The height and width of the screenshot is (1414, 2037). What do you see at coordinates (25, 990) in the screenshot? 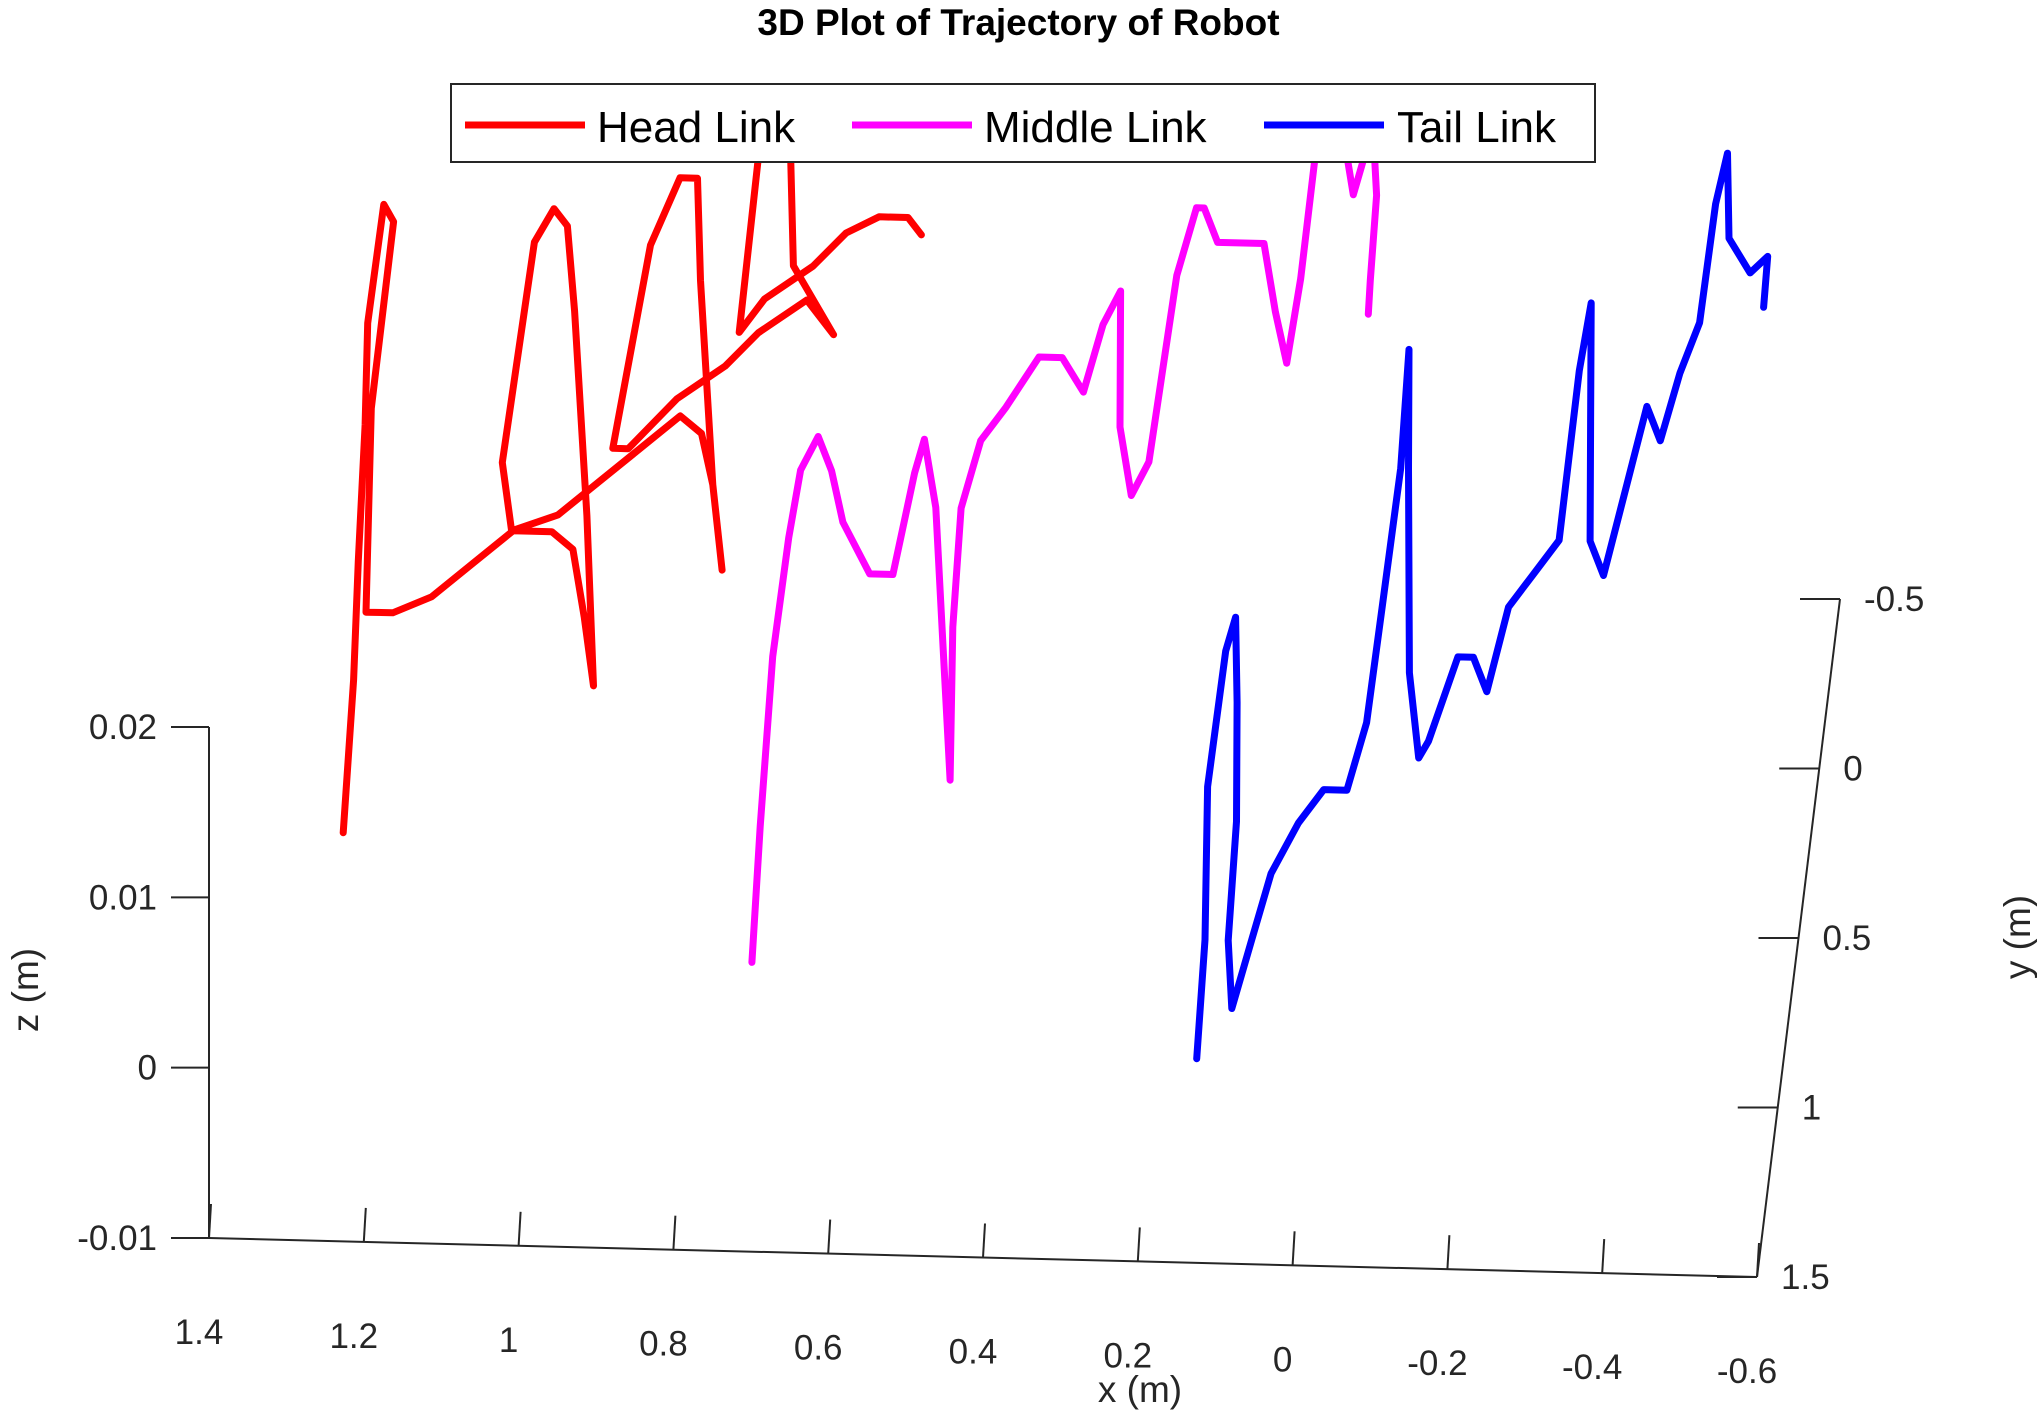
I see `z-axis-label: z (m)` at bounding box center [25, 990].